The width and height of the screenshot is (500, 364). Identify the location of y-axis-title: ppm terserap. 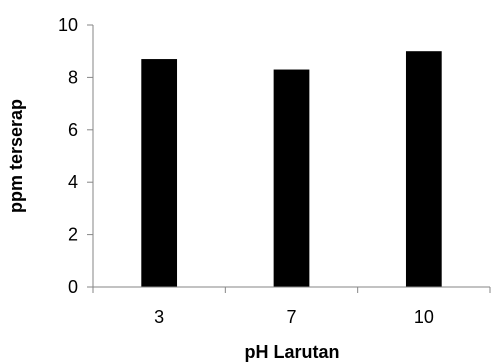
(16, 156).